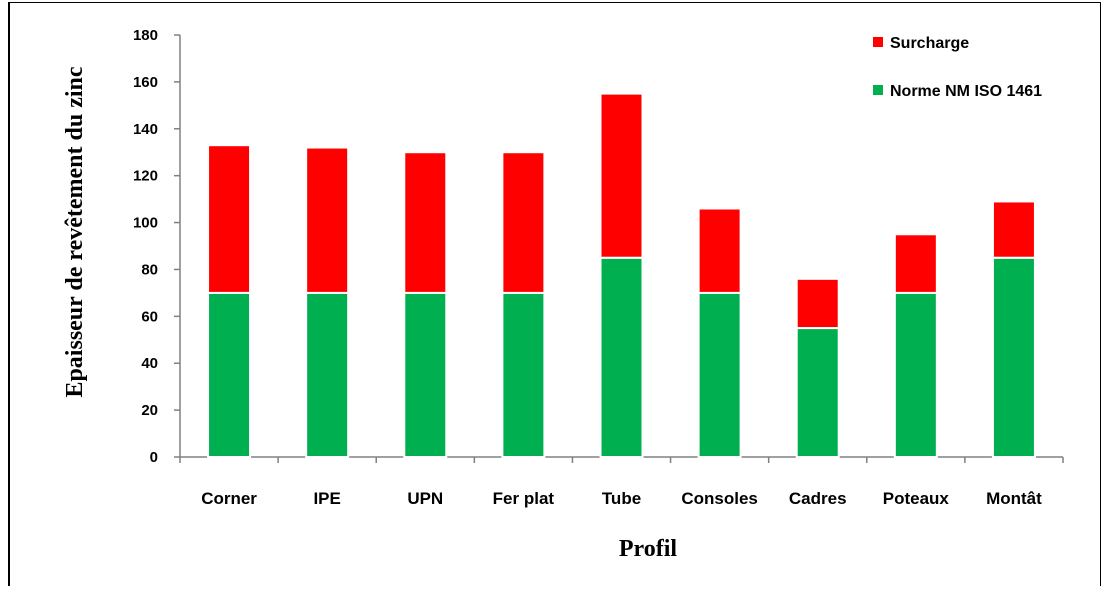 This screenshot has width=1106, height=589. I want to click on y-tick-label: 80, so click(149, 269).